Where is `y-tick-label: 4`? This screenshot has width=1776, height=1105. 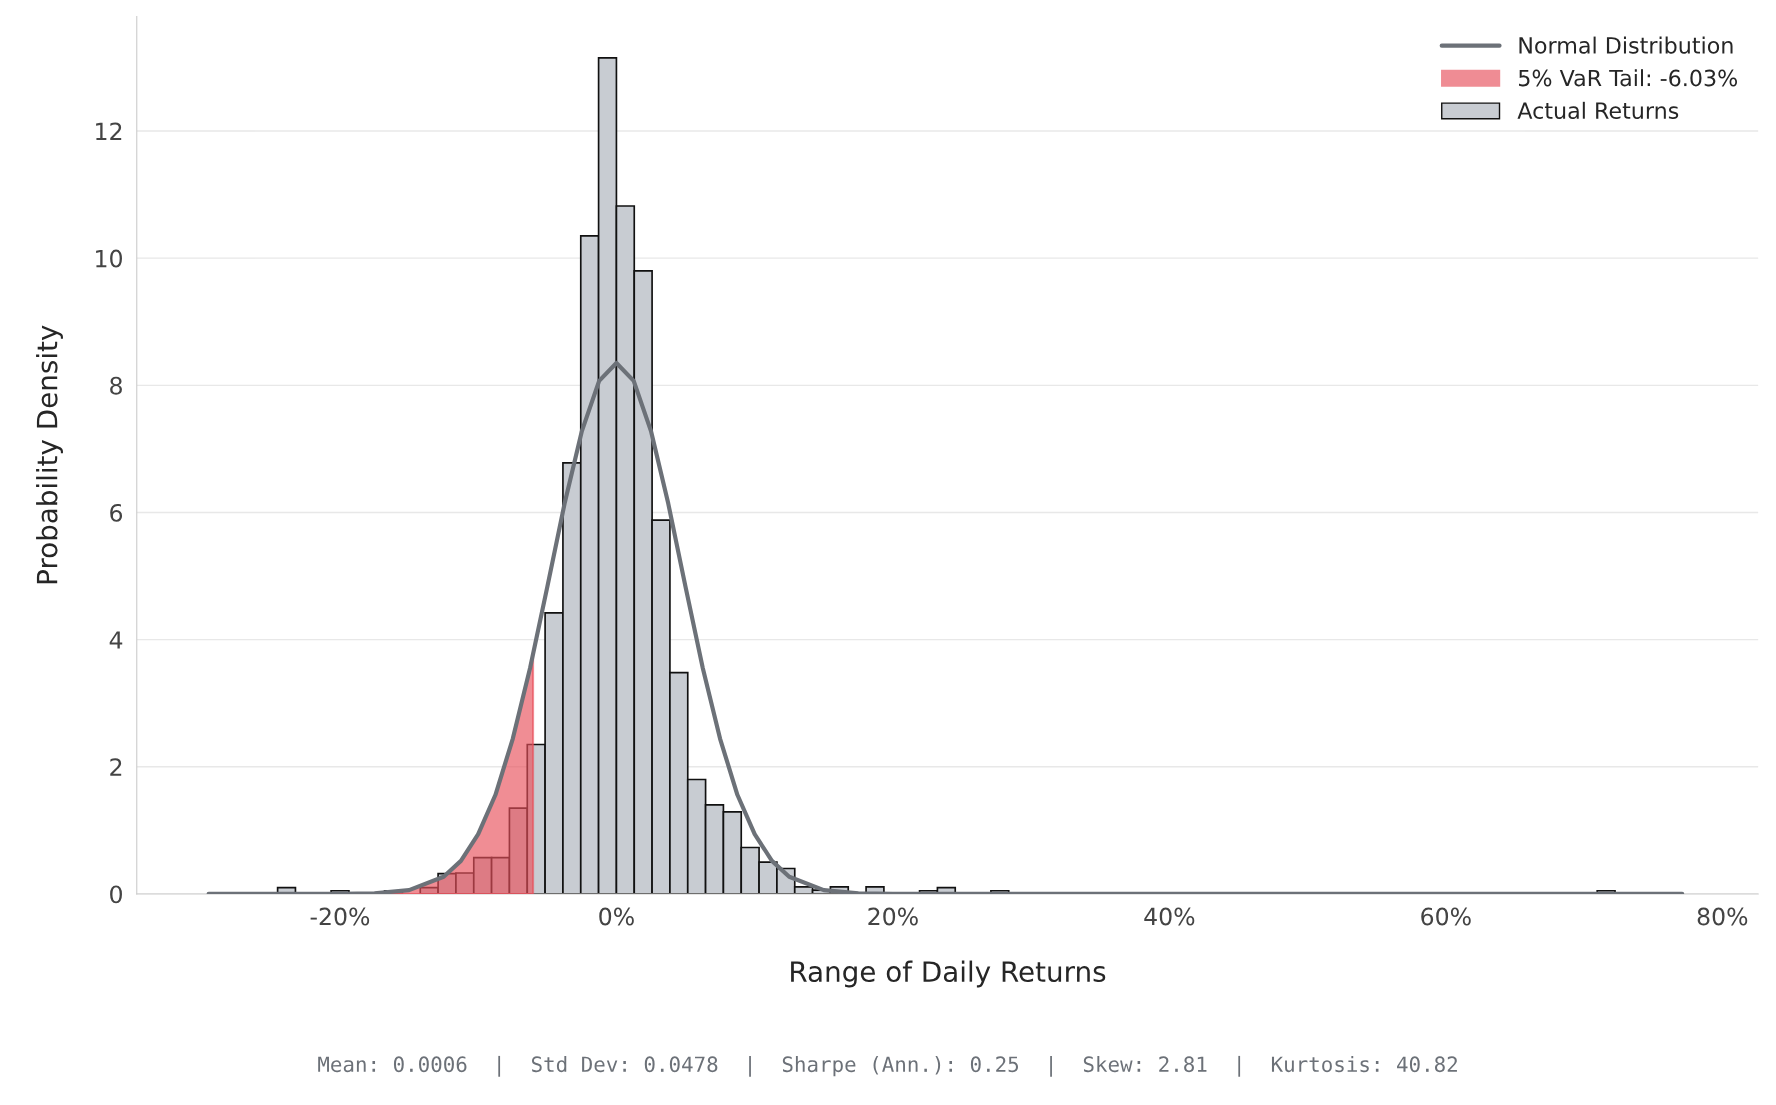
y-tick-label: 4 is located at coordinates (116, 640).